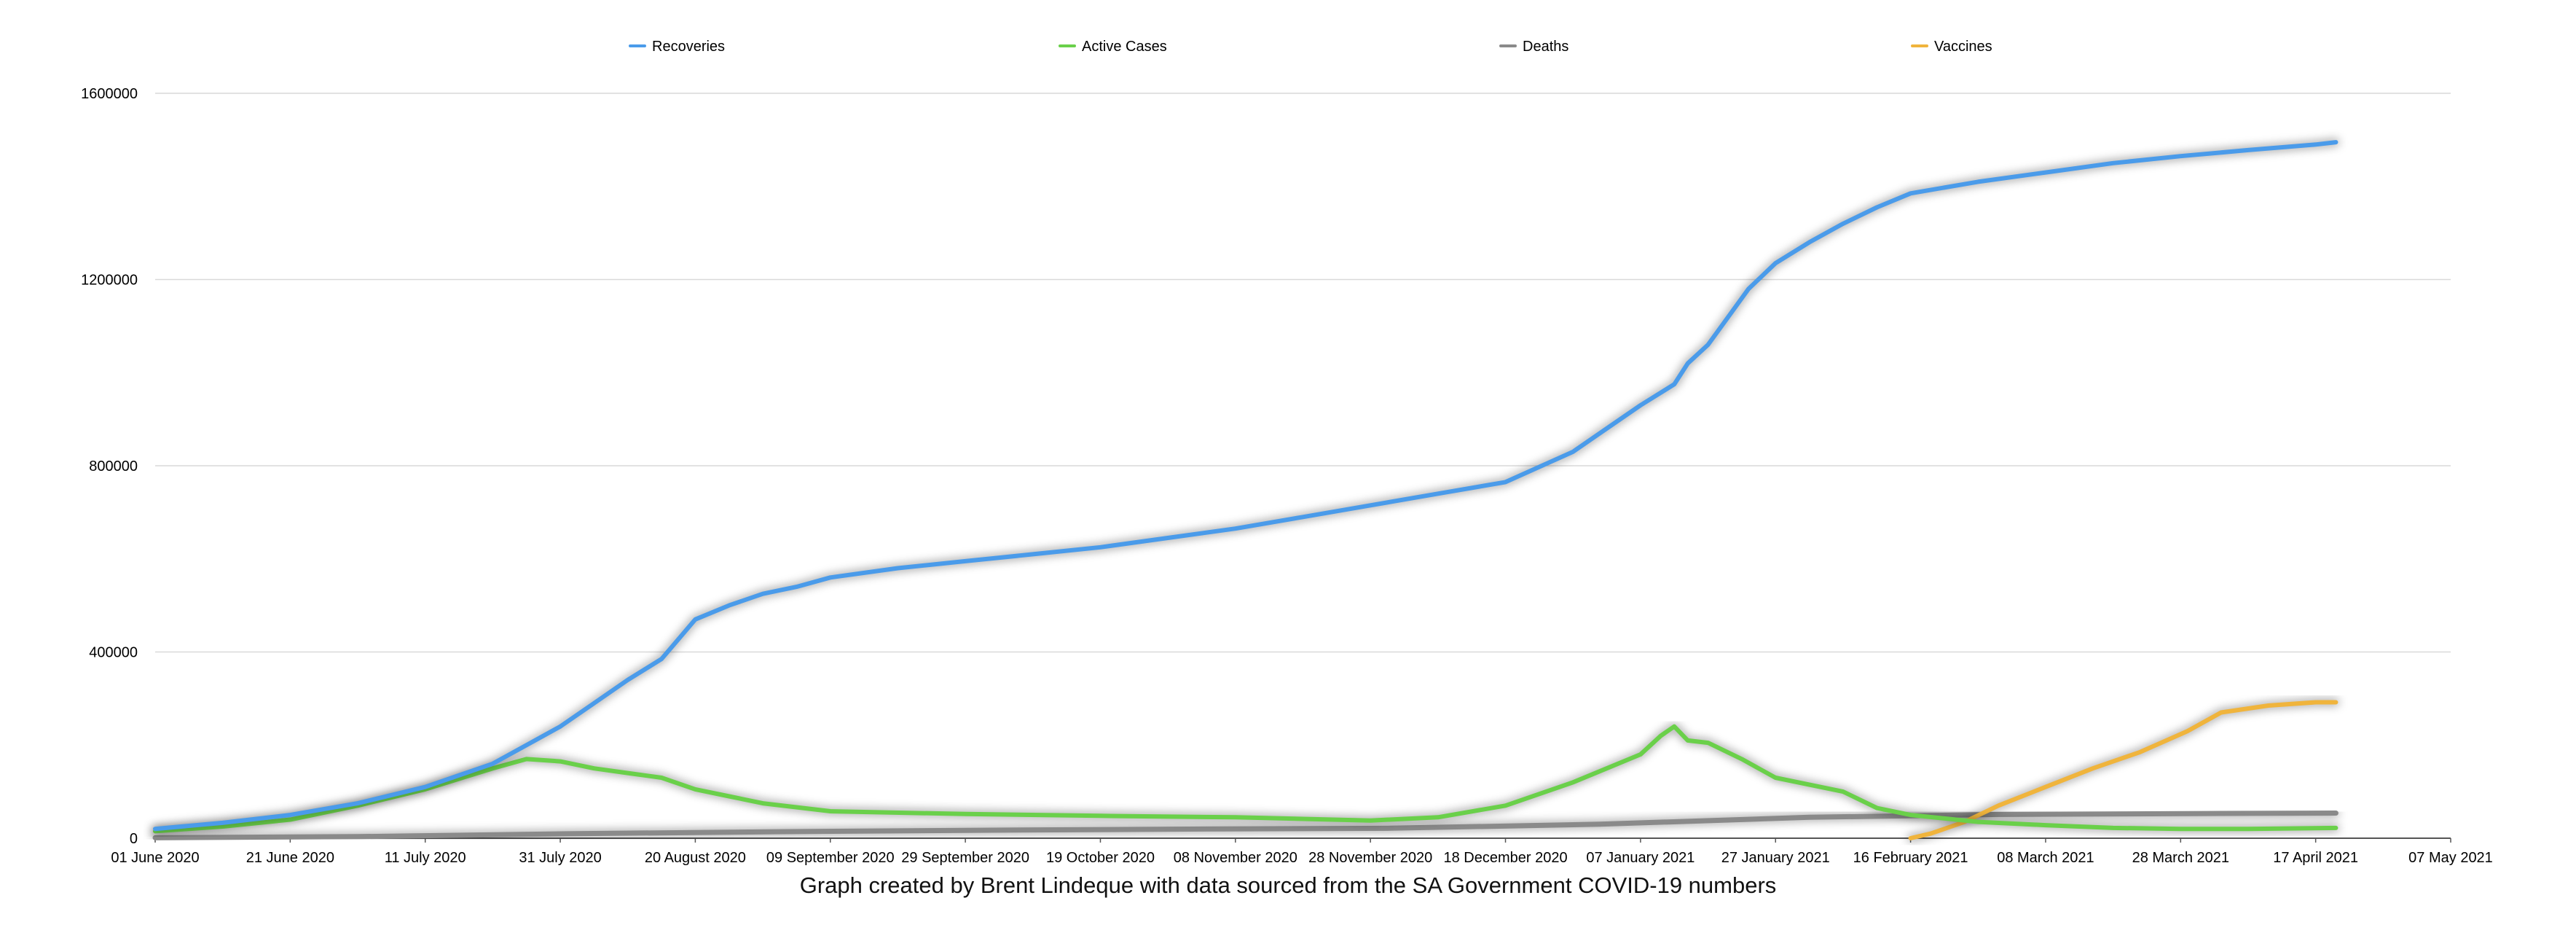  What do you see at coordinates (965, 858) in the screenshot?
I see `x-tick-label: 29 September 2020` at bounding box center [965, 858].